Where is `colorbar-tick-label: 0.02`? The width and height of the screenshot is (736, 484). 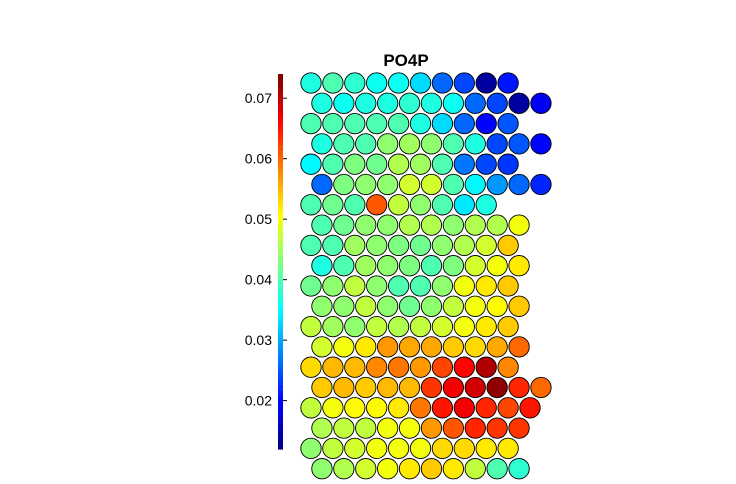
colorbar-tick-label: 0.02 is located at coordinates (258, 401).